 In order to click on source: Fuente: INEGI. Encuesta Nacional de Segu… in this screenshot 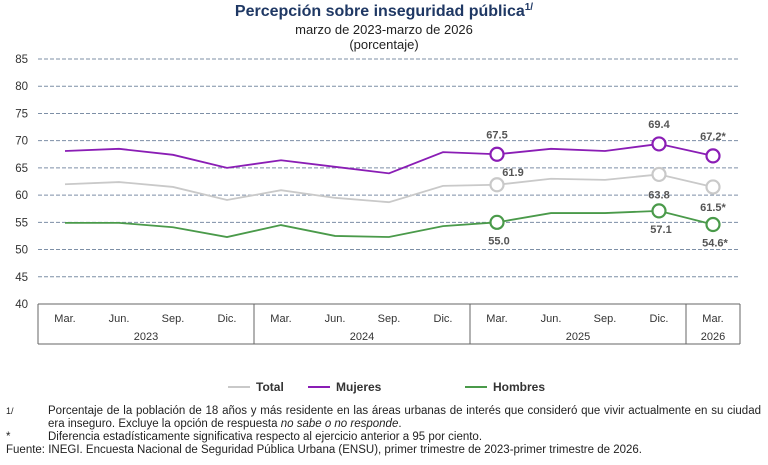, I will do `click(383, 450)`.